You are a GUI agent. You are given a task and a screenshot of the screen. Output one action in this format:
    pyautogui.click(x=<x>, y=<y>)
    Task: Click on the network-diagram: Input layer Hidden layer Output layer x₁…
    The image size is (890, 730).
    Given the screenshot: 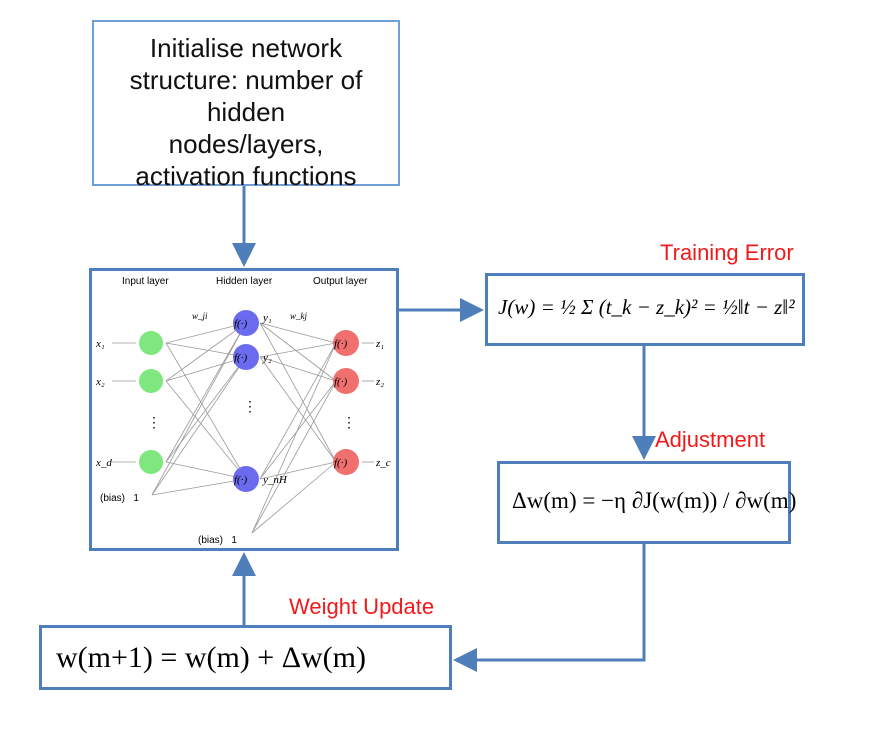 What is the action you would take?
    pyautogui.click(x=243, y=411)
    